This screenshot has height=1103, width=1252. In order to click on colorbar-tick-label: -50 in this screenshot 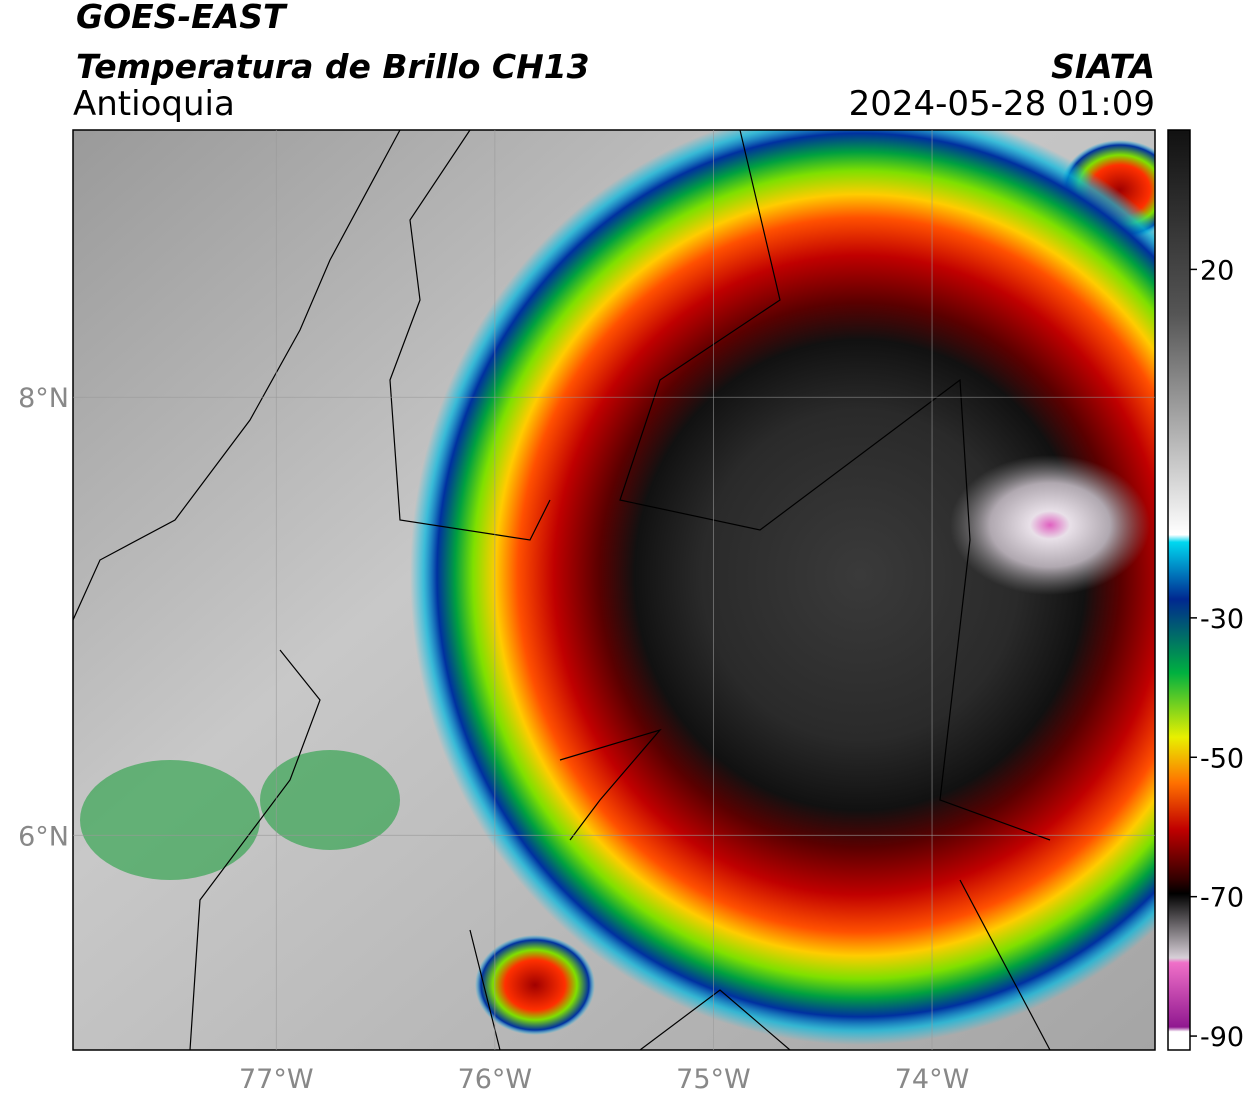, I will do `click(1222, 758)`.